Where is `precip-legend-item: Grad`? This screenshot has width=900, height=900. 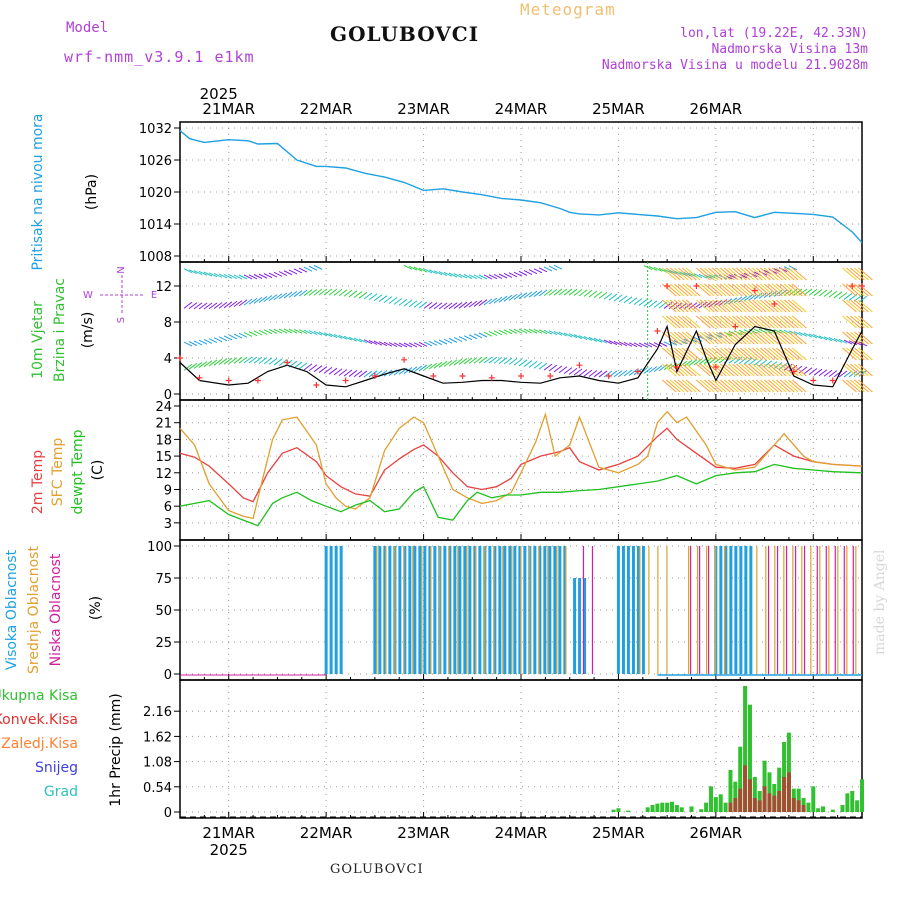
precip-legend-item: Grad is located at coordinates (61, 792).